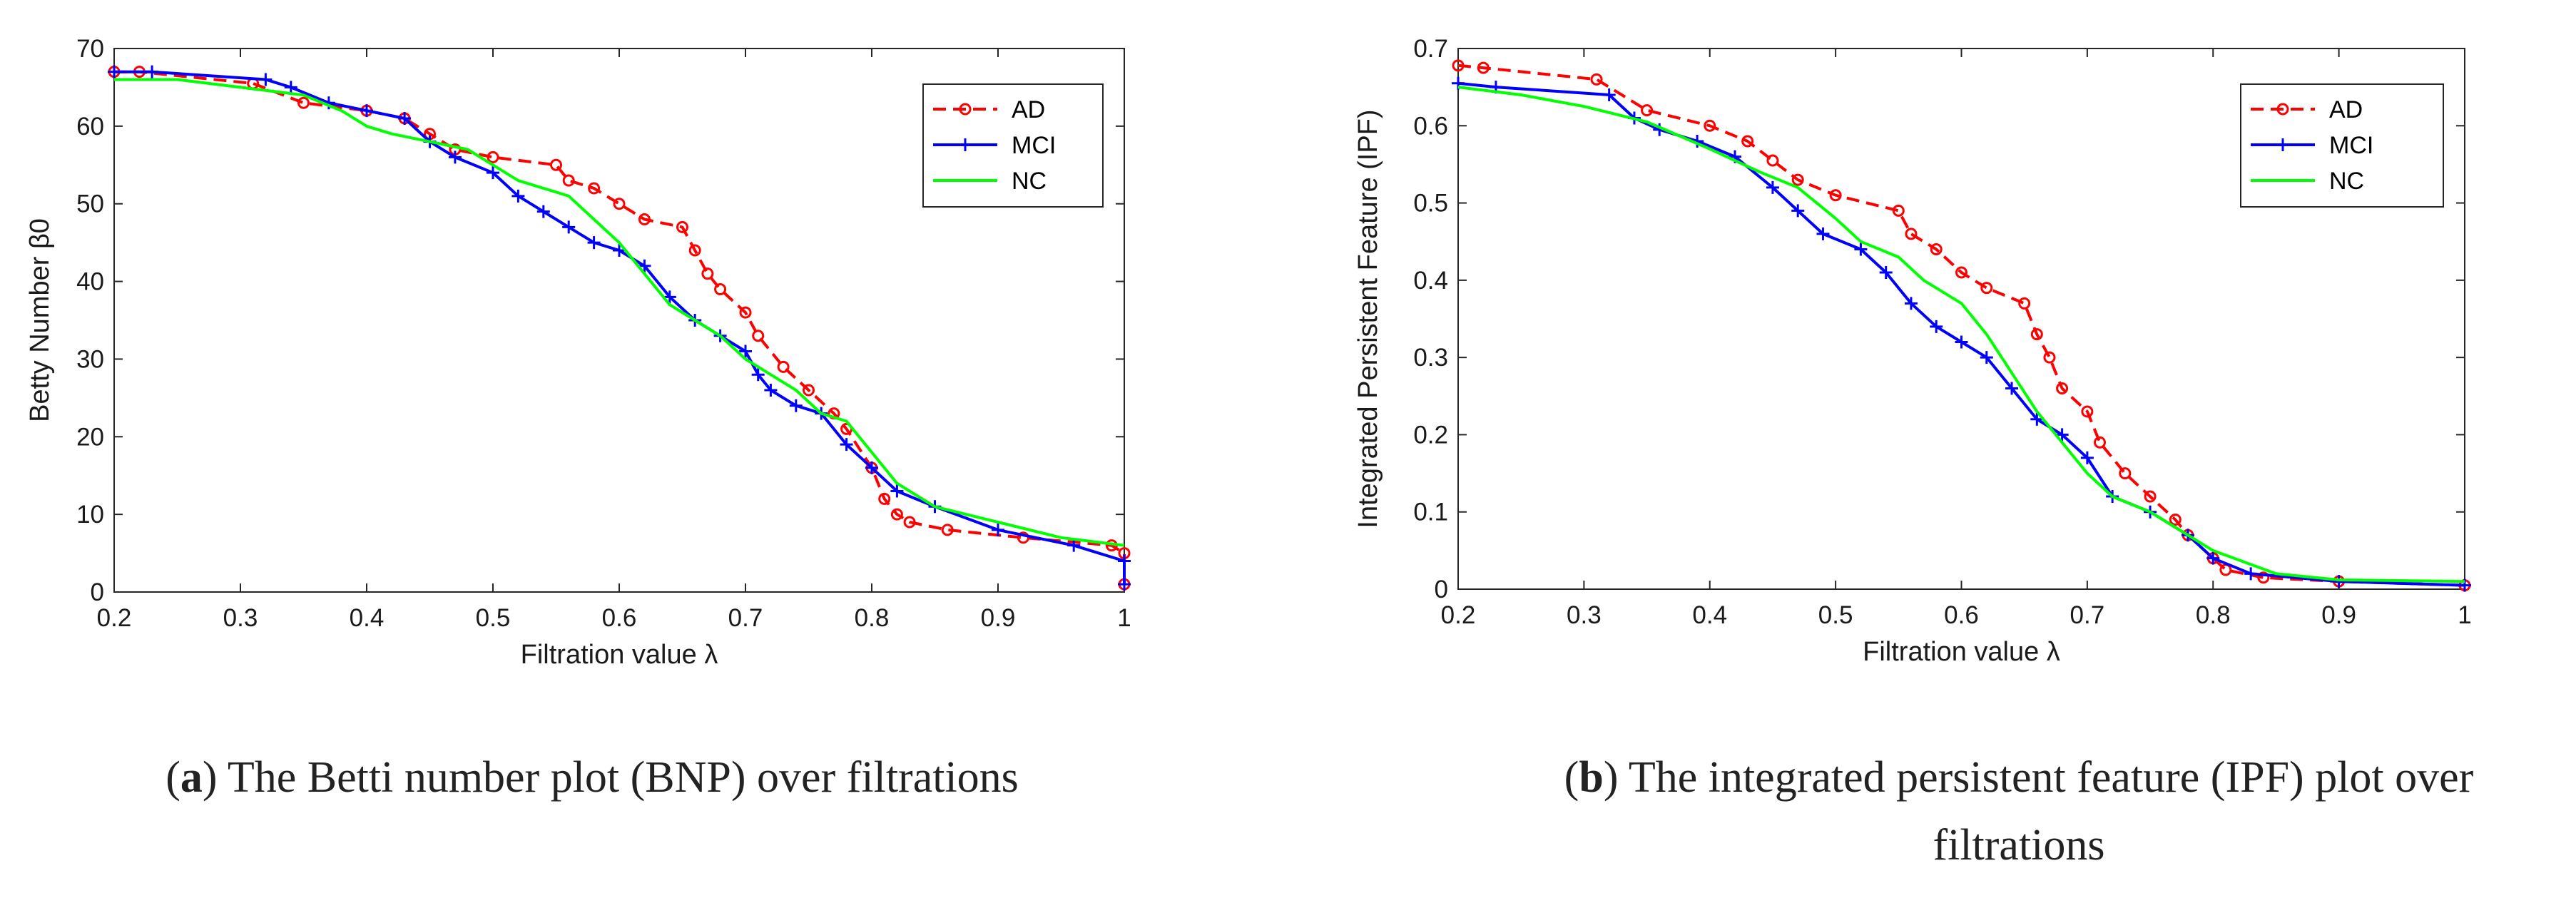 Image resolution: width=2576 pixels, height=908 pixels. What do you see at coordinates (1430, 281) in the screenshot?
I see `y-tick-label: 0.4` at bounding box center [1430, 281].